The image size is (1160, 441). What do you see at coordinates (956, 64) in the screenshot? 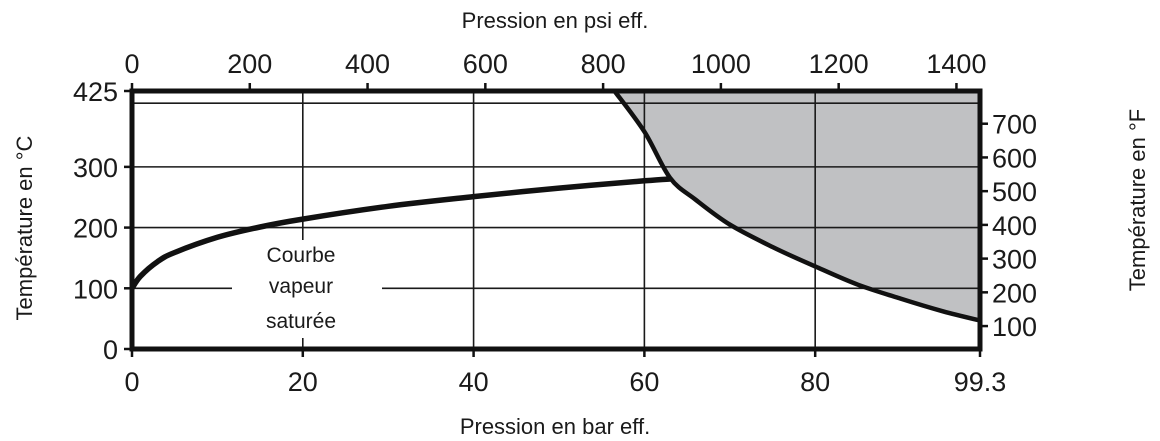
I see `x-top-tick-label: 1400` at bounding box center [956, 64].